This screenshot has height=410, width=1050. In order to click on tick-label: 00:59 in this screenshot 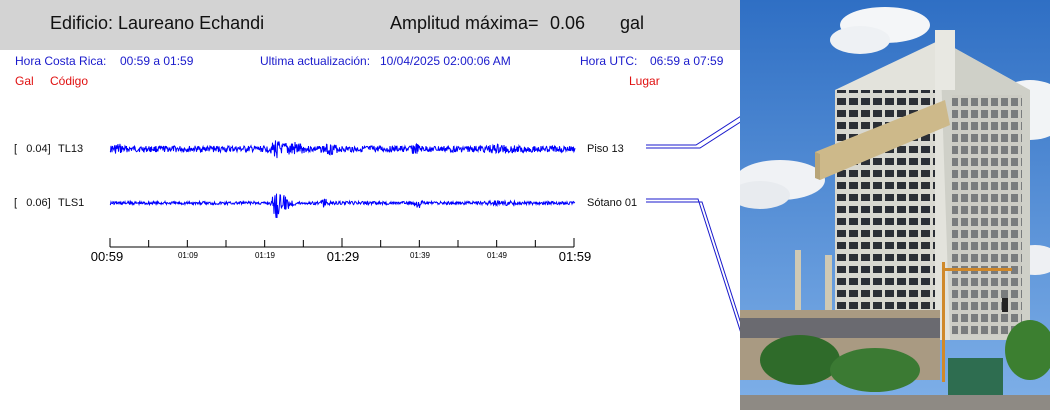, I will do `click(107, 256)`.